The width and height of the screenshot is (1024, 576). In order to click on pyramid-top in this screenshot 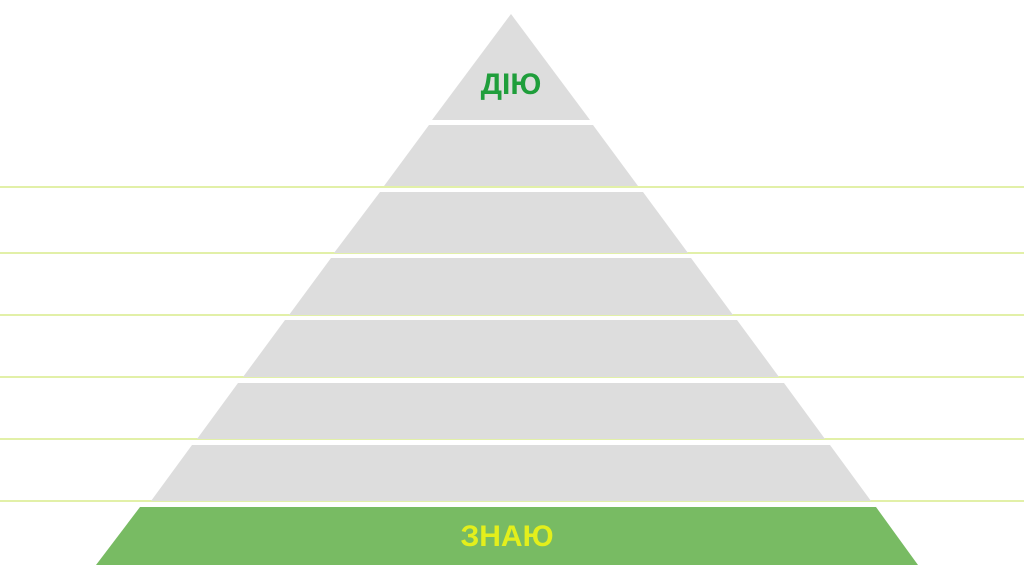, I will do `click(511, 67)`.